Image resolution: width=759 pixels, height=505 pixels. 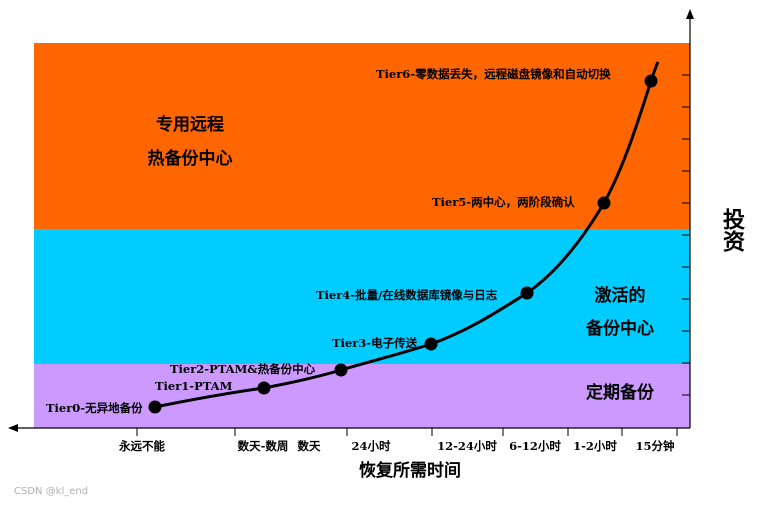 I want to click on tier4-point, so click(x=527, y=293).